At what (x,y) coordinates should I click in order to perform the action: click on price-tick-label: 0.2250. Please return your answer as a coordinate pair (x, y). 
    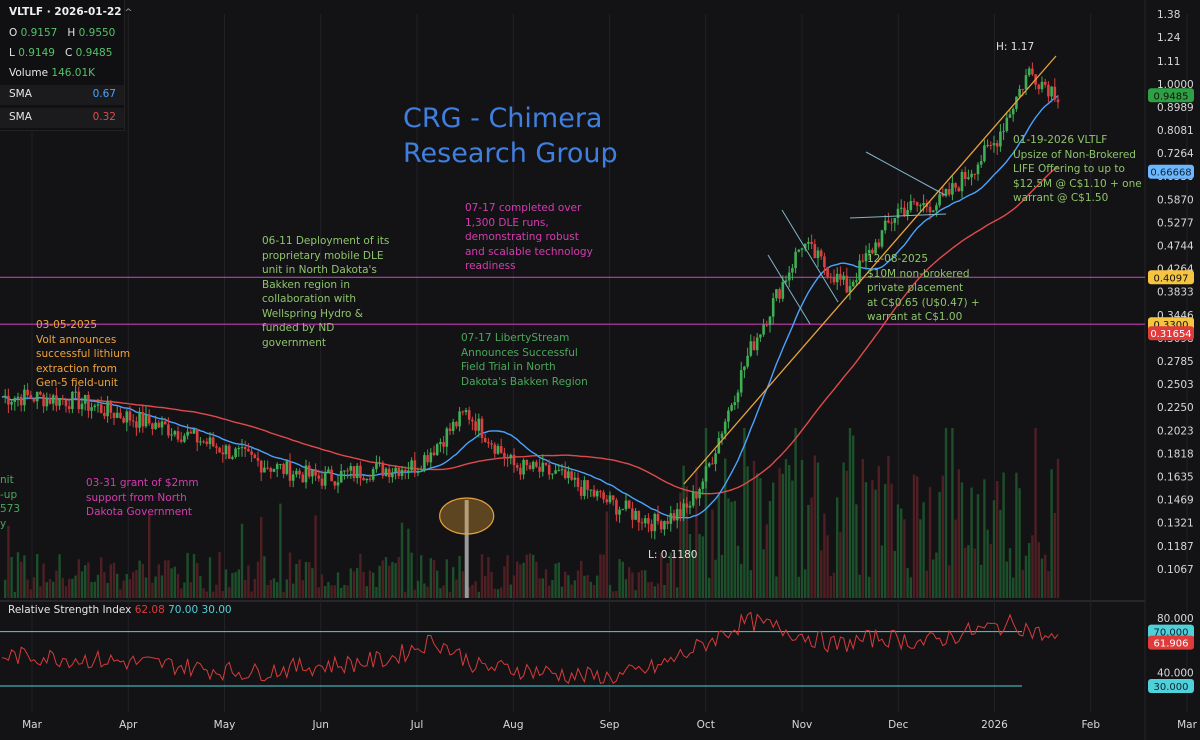
    Looking at the image, I should click on (1175, 408).